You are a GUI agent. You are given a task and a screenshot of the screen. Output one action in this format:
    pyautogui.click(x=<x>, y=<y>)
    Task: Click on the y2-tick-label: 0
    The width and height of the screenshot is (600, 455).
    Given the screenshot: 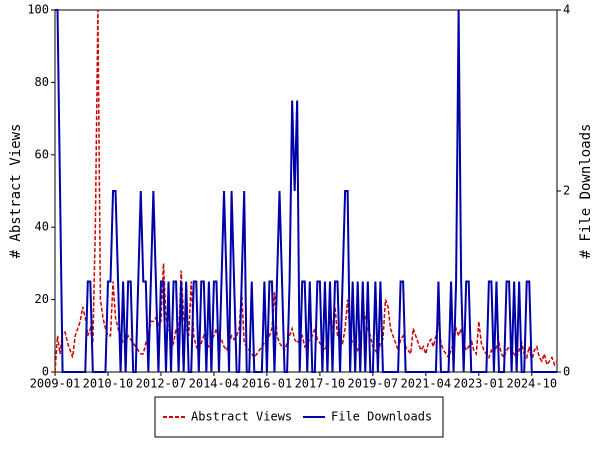 What is the action you would take?
    pyautogui.click(x=566, y=372)
    